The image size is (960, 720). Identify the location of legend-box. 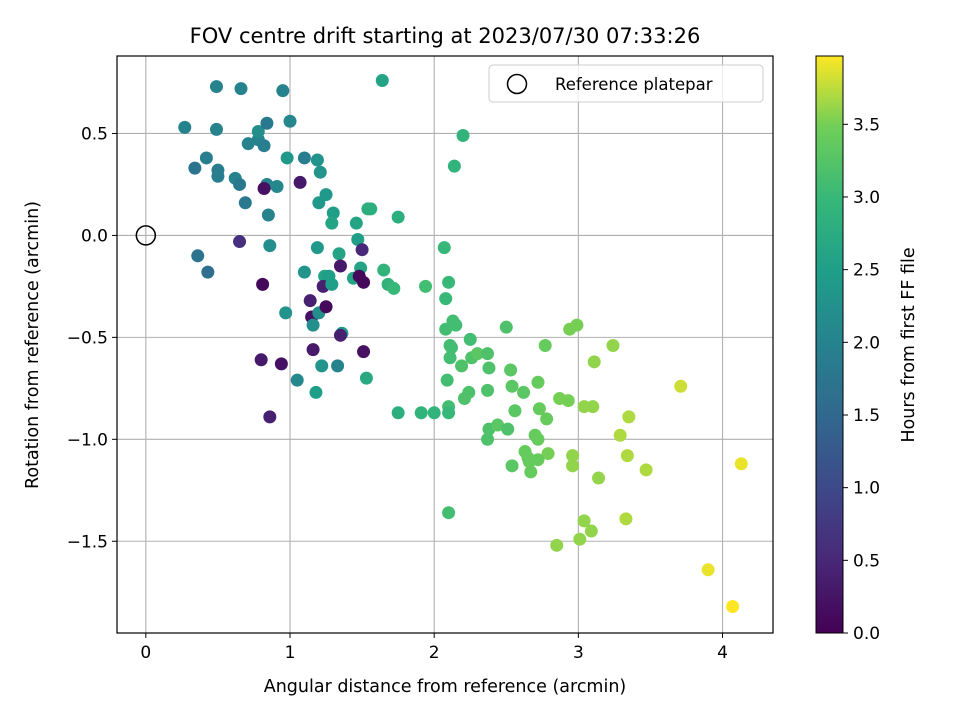
(626, 83).